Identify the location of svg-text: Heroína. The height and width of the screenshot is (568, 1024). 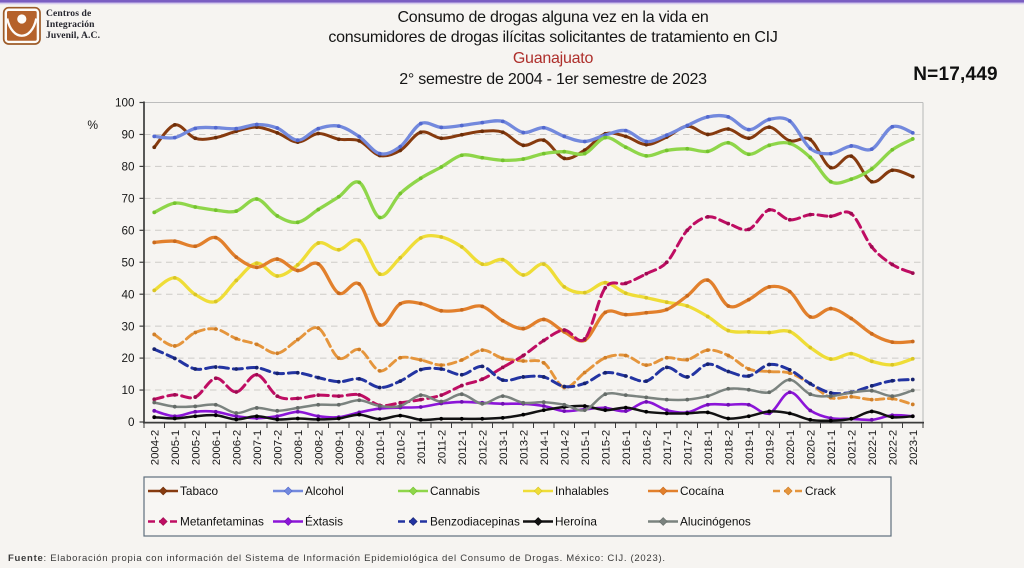
(576, 522).